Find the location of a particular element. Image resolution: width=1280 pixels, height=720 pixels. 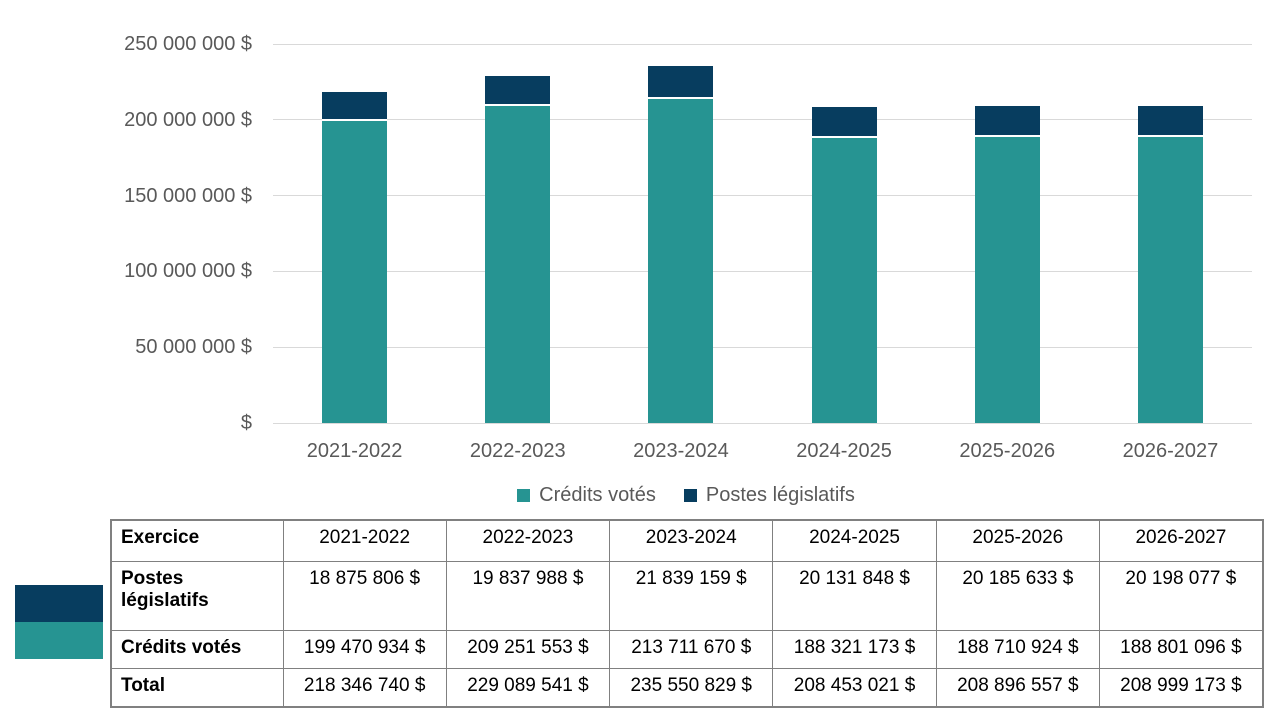

x-axis-tick-label: 2021-2022 is located at coordinates (354, 451).